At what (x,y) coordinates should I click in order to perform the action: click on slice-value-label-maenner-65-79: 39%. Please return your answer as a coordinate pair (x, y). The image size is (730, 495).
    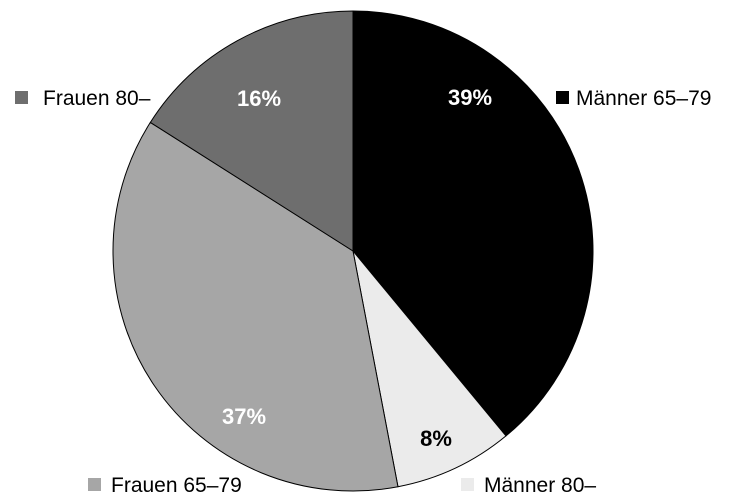
    Looking at the image, I should click on (470, 97).